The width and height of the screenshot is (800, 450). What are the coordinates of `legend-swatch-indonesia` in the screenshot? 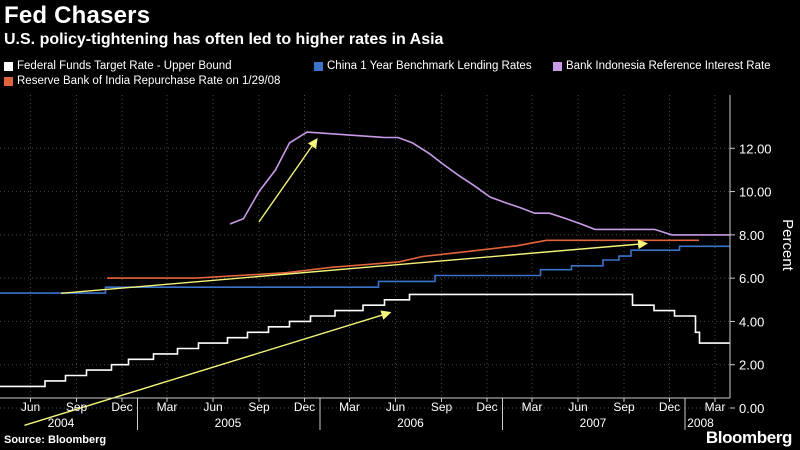 It's located at (557, 66).